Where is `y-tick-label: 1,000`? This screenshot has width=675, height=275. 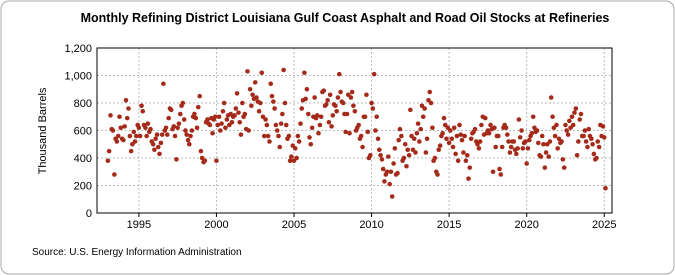 y-tick-label: 1,000 is located at coordinates (78, 77).